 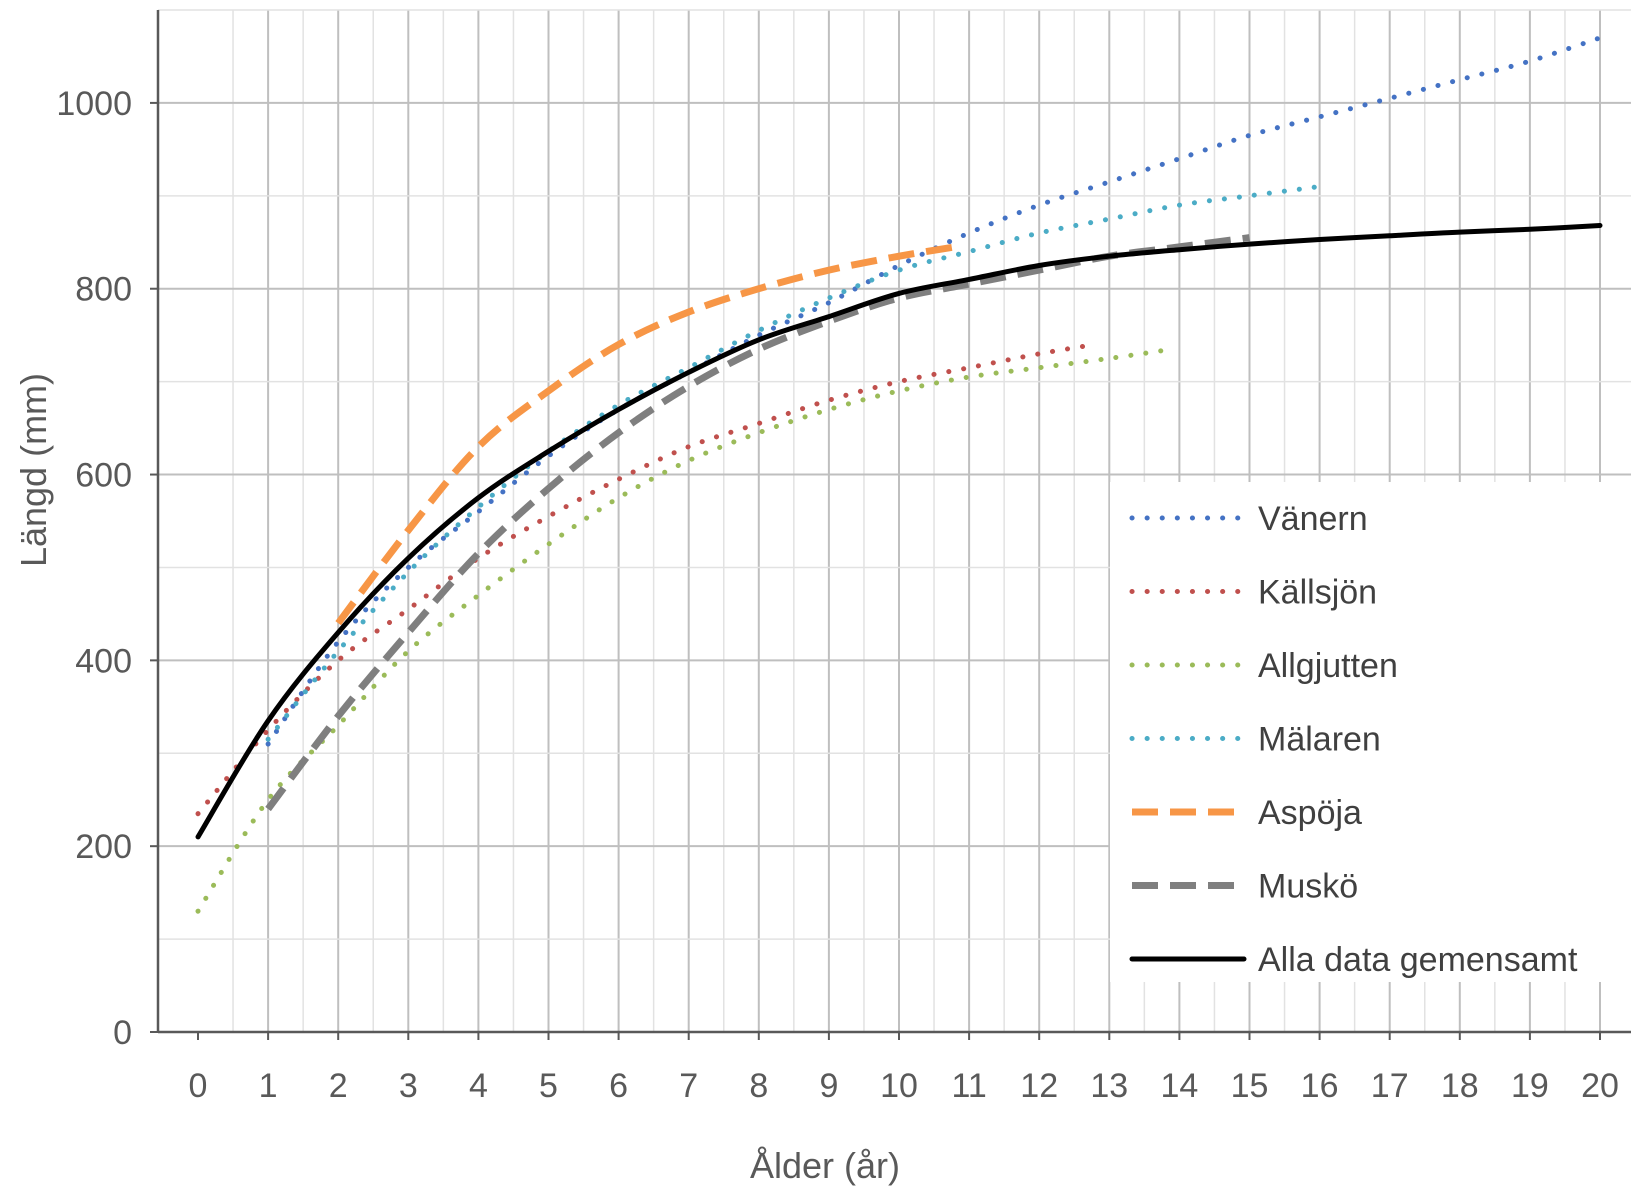 I want to click on x-tick-label: 1, so click(x=268, y=1086).